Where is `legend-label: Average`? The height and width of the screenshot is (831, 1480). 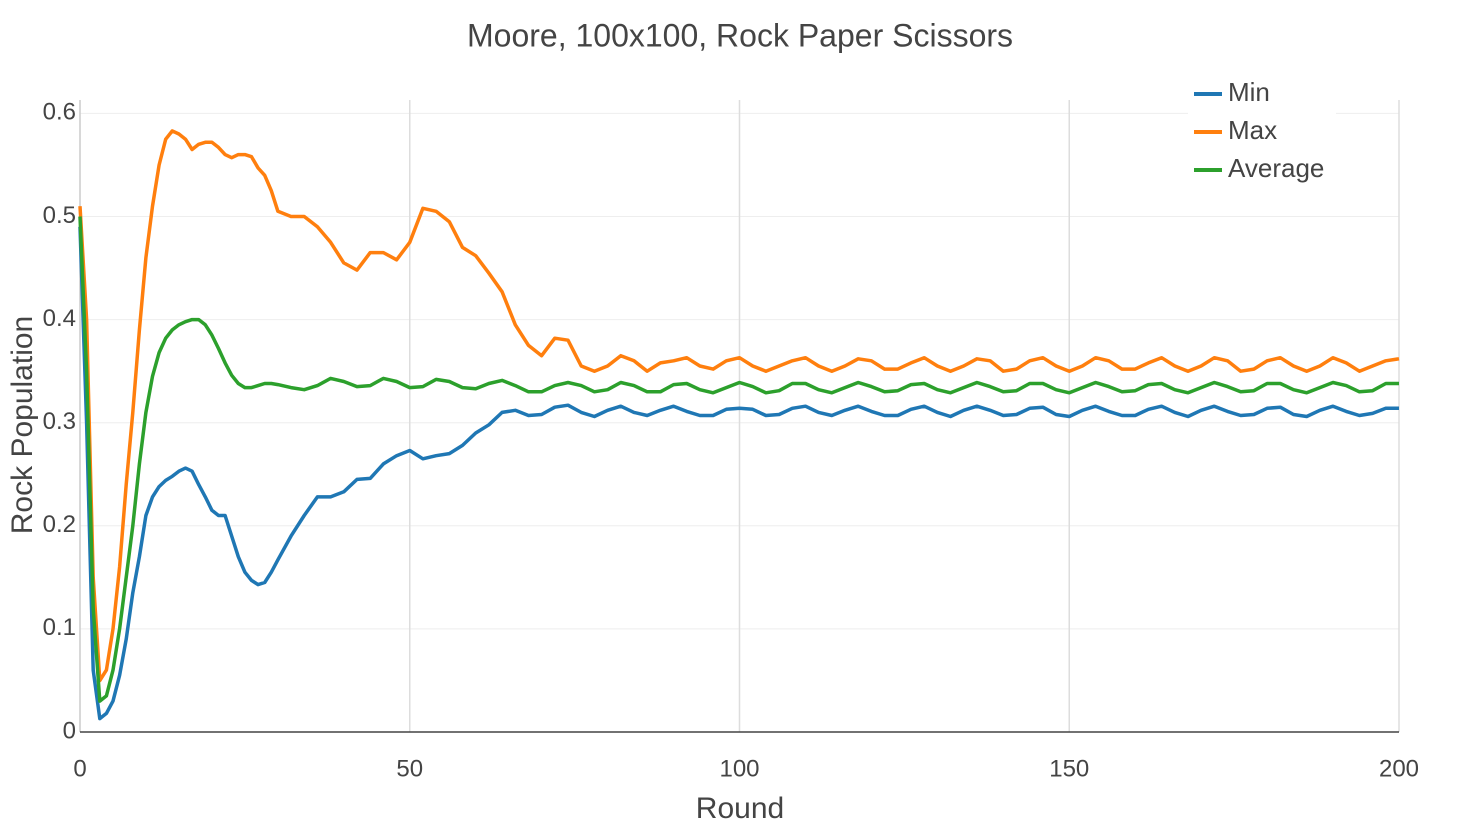
legend-label: Average is located at coordinates (1276, 168).